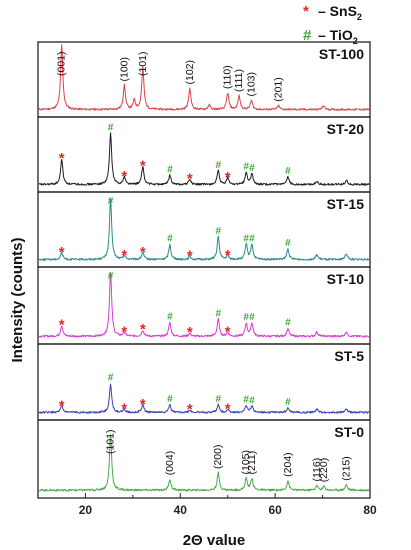  I want to click on x-axis-label: 2Θ value, so click(214, 540).